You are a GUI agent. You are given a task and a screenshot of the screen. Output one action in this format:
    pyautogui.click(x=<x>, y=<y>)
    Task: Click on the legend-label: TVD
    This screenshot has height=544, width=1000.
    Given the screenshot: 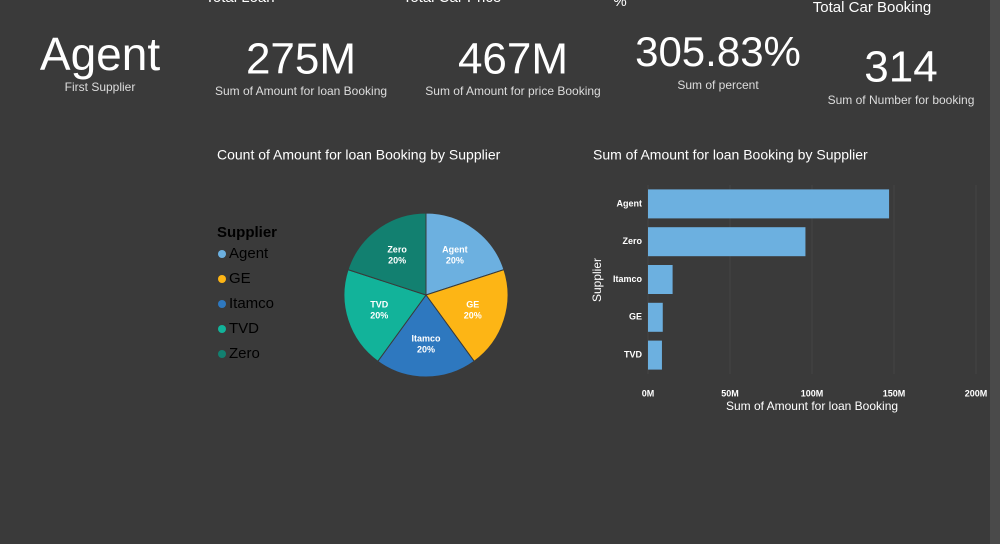 What is the action you would take?
    pyautogui.click(x=244, y=328)
    